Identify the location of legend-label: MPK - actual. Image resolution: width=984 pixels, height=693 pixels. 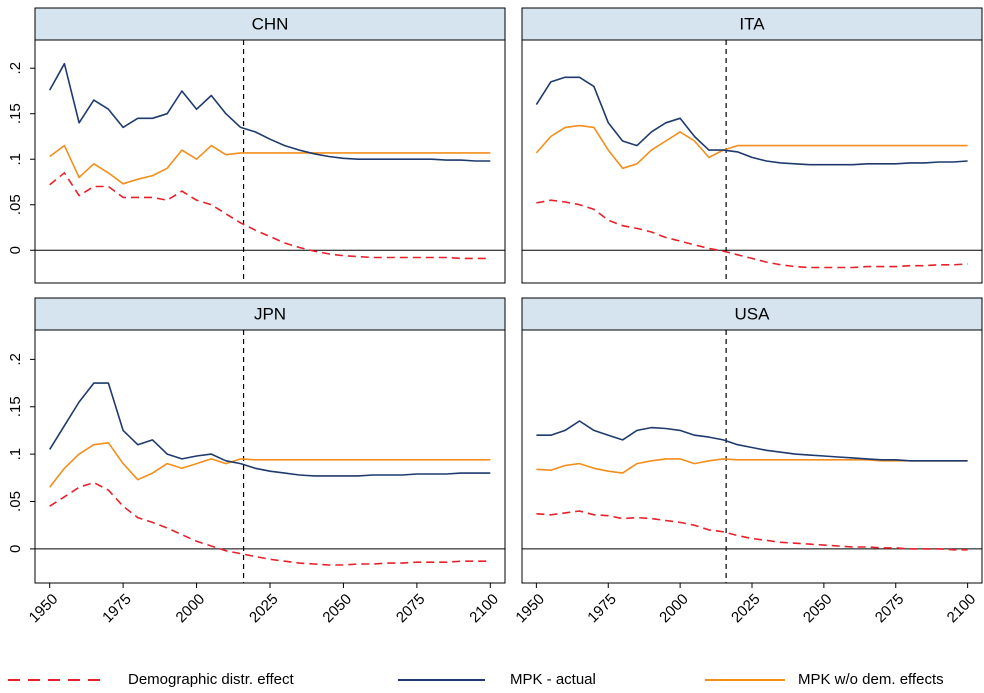
(553, 679).